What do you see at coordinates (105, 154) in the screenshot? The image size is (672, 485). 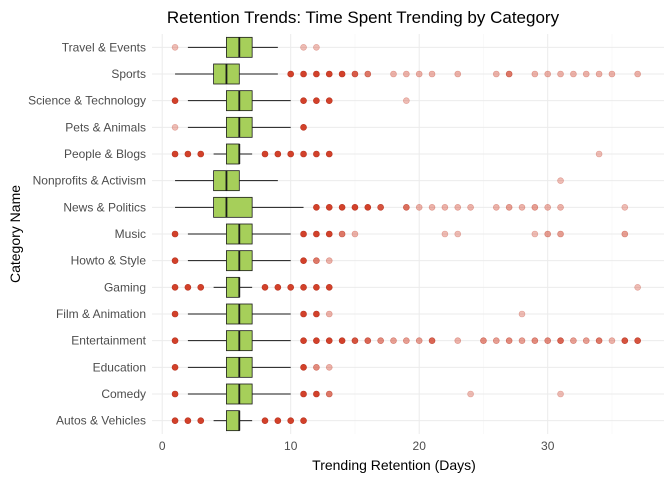 I see `y-tick-label: People & Blogs` at bounding box center [105, 154].